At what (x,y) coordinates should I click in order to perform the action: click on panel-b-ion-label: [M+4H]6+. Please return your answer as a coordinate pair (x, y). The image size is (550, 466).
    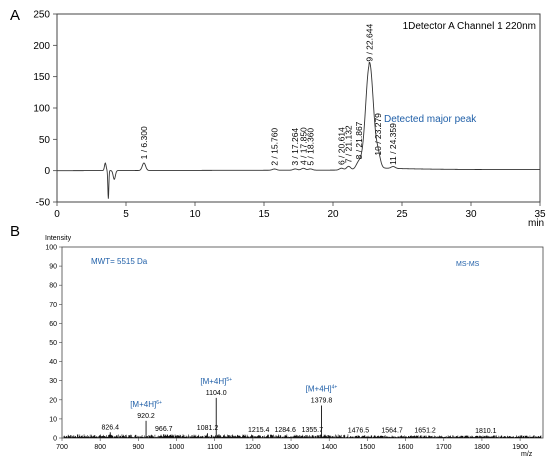
    Looking at the image, I should click on (146, 404).